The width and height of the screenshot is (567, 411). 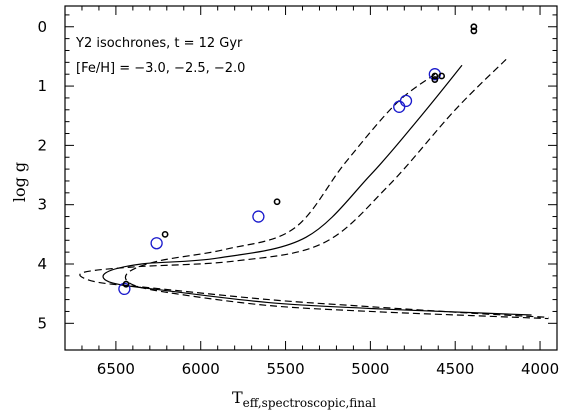 What do you see at coordinates (540, 369) in the screenshot?
I see `x-tick-label: 4000` at bounding box center [540, 369].